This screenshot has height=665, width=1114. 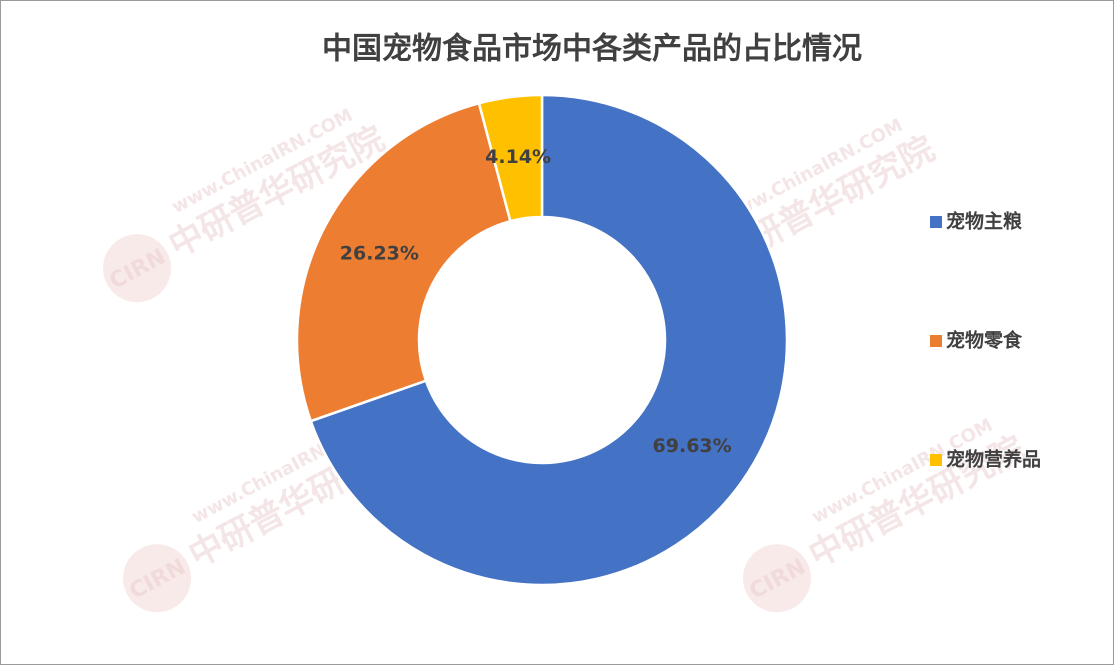 What do you see at coordinates (984, 221) in the screenshot?
I see `legend-label: 宠物主粮` at bounding box center [984, 221].